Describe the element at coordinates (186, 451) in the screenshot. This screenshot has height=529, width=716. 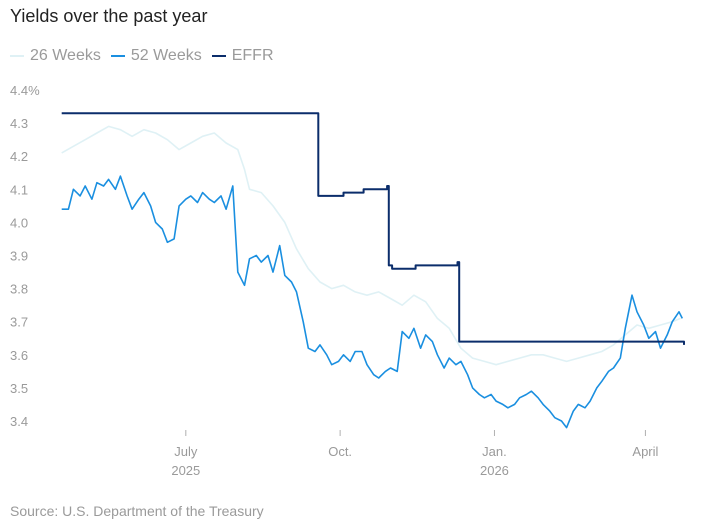
I see `x-tick-label: July` at that location.